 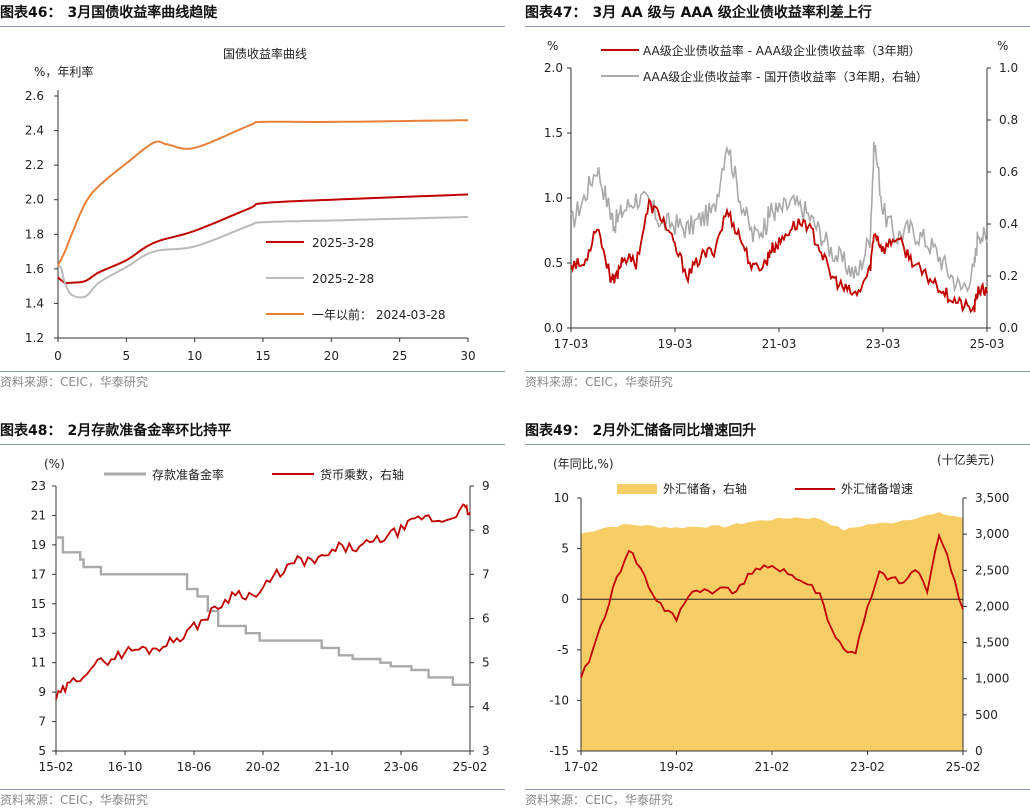 What do you see at coordinates (1008, 276) in the screenshot?
I see `chart-47-ytick-label-right: 0.2` at bounding box center [1008, 276].